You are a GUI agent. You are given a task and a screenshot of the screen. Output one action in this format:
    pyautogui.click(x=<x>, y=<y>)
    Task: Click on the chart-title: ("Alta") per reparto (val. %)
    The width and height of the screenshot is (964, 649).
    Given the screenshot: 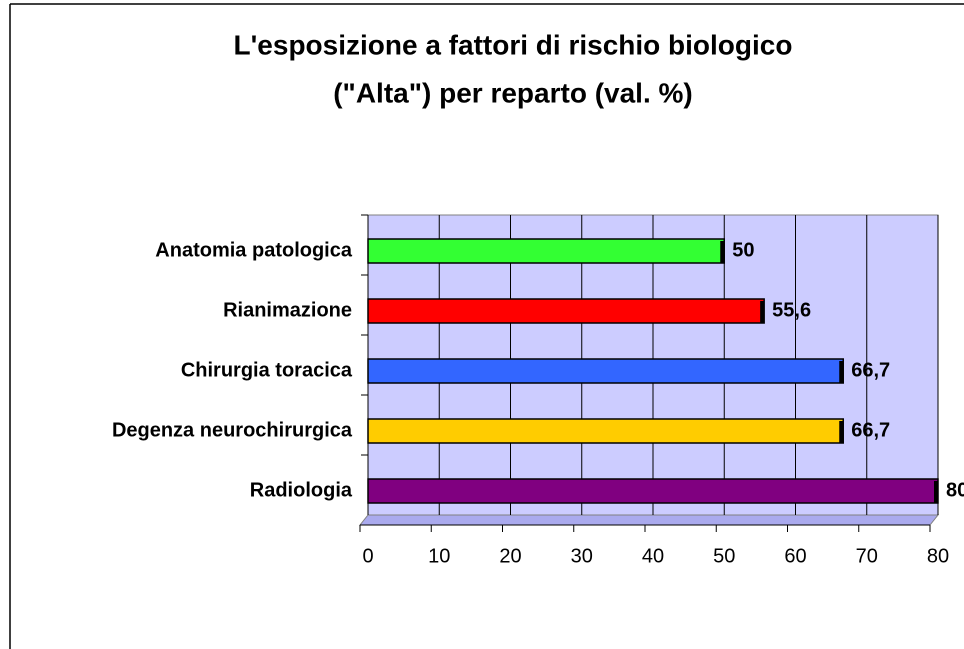 What is the action you would take?
    pyautogui.click(x=513, y=92)
    